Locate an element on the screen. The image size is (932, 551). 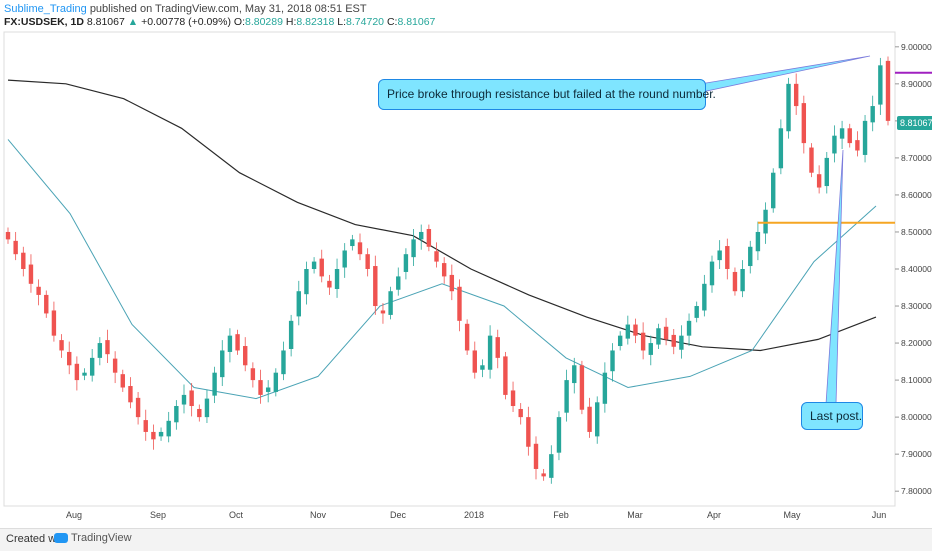
tradingview-logo: TradingView is located at coordinates (93, 538).